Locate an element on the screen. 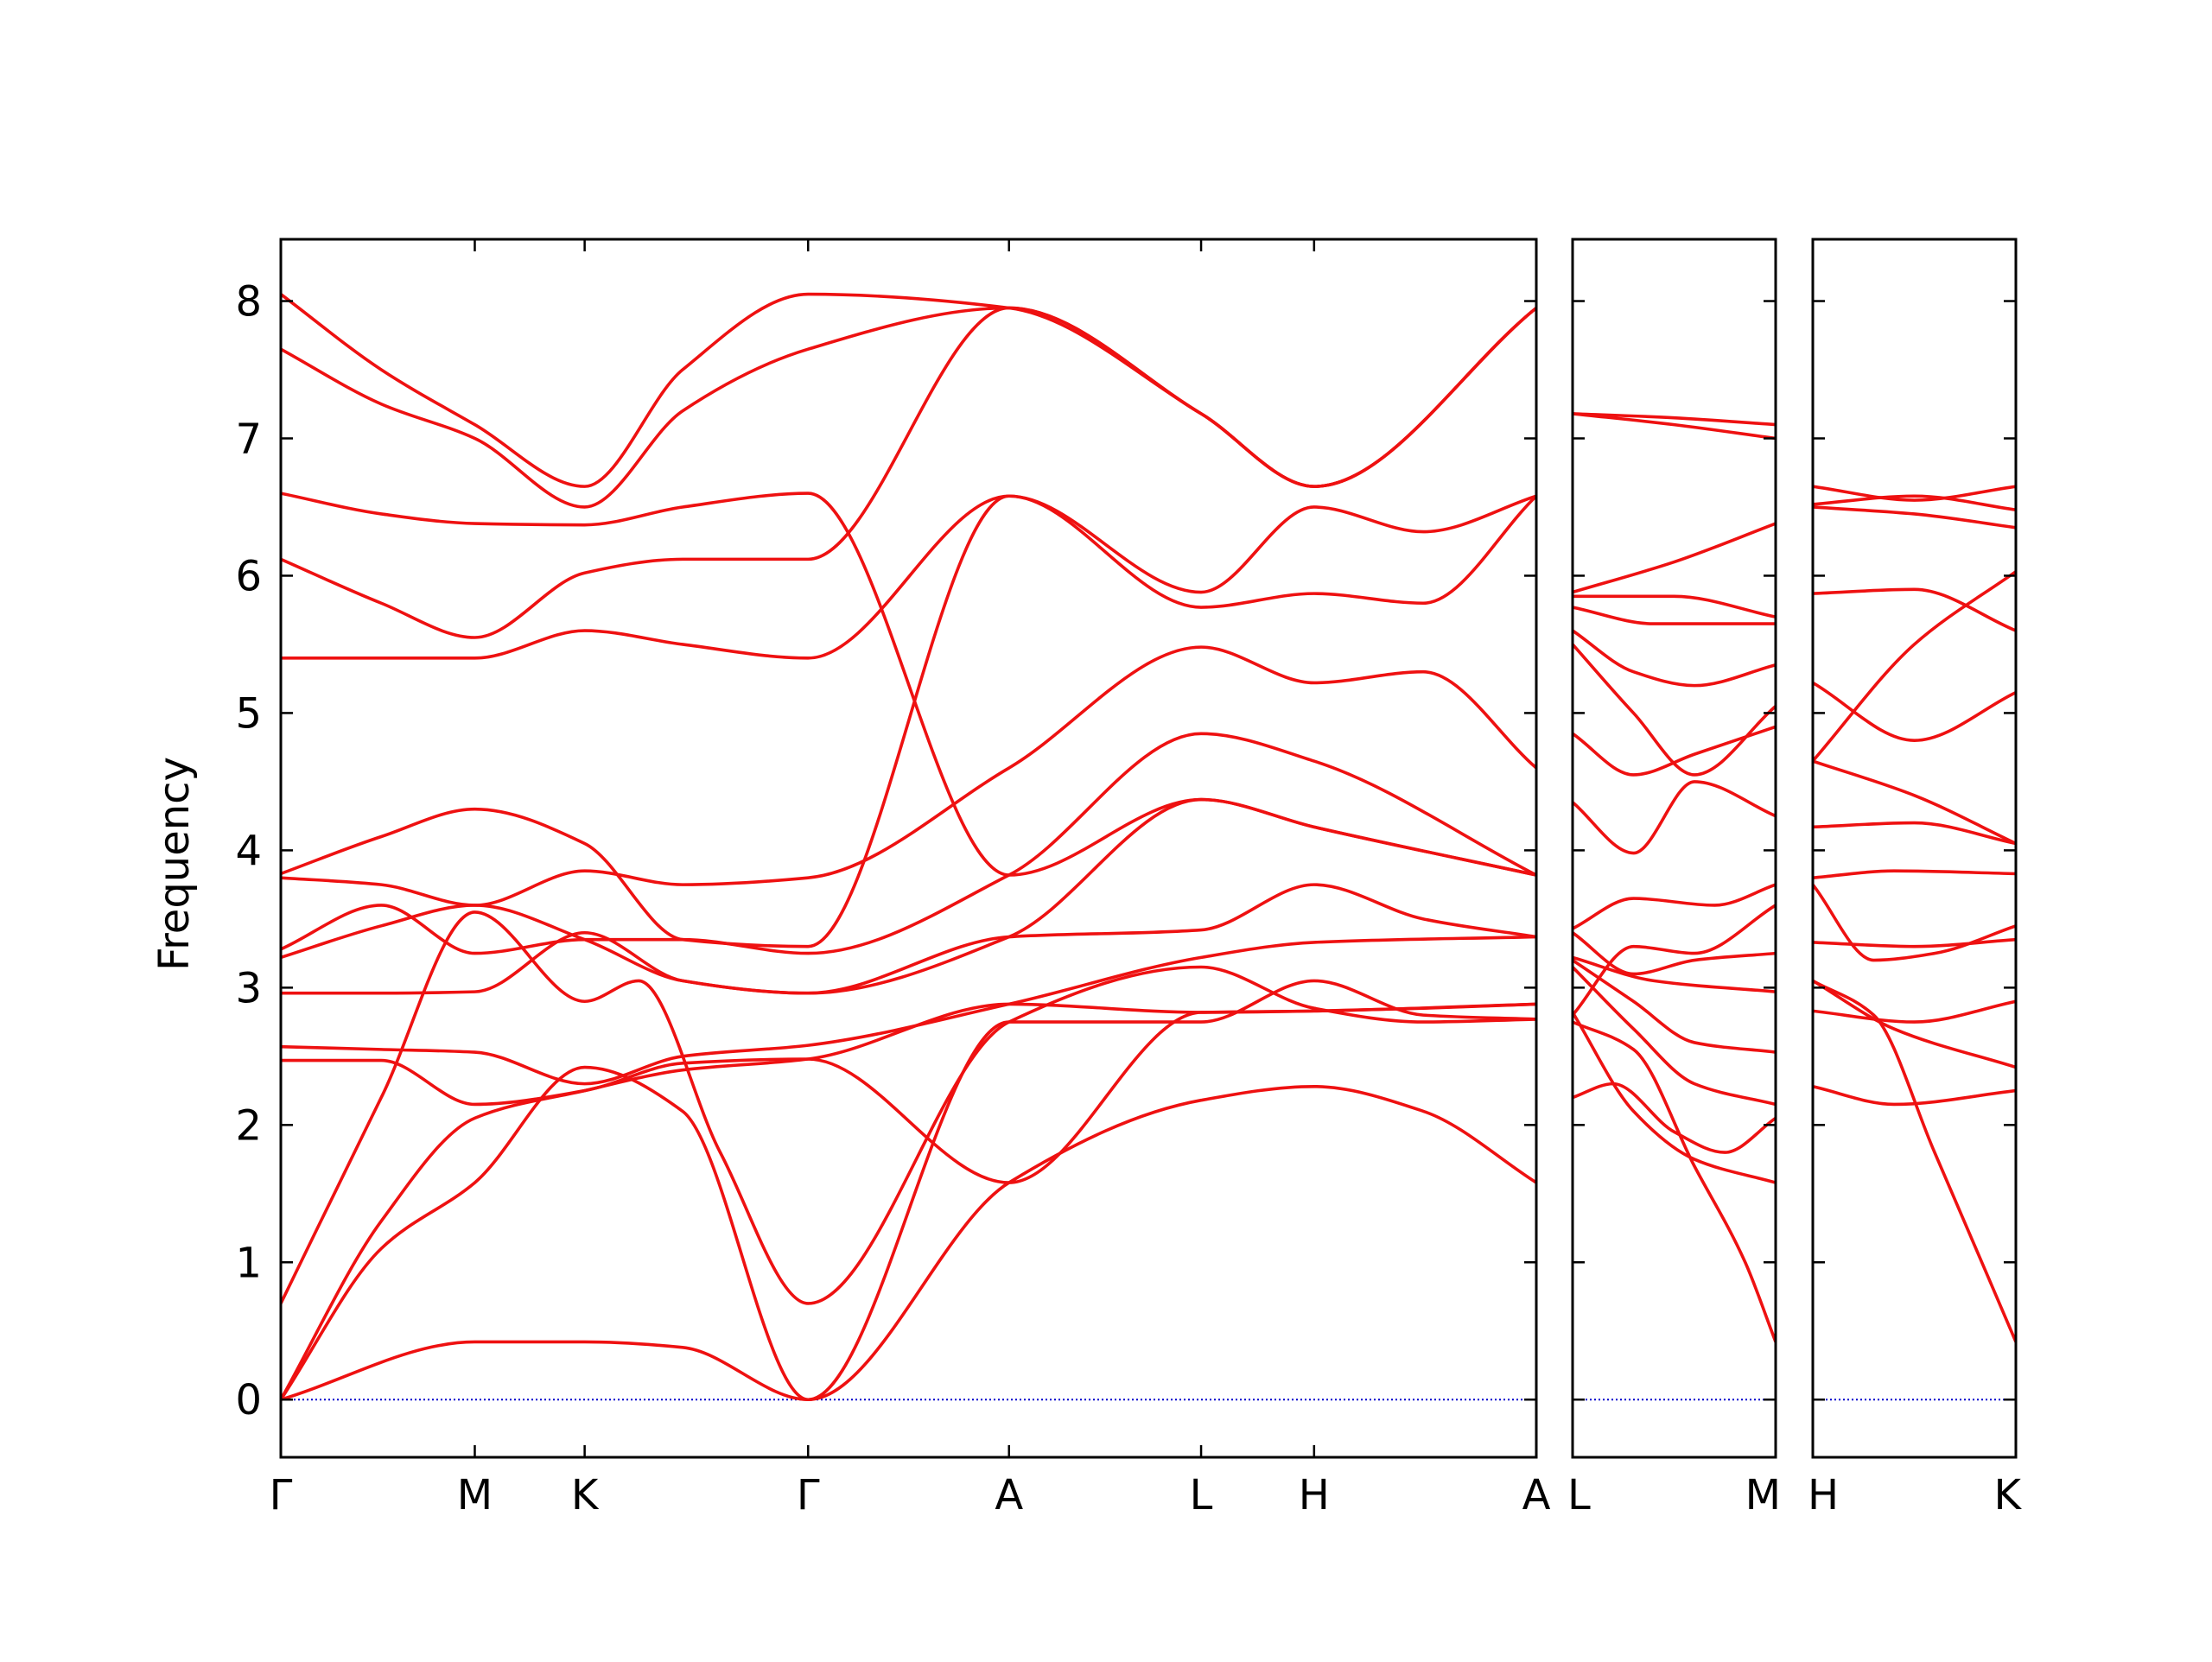 Image resolution: width=2212 pixels, height=1662 pixels. panel-3-bands is located at coordinates (1914, 914).